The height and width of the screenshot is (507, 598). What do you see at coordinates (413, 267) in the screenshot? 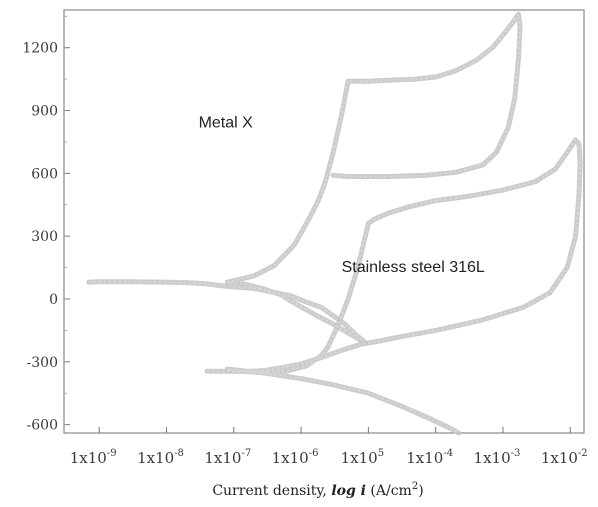
I see `annotation-2: Stainless steel 316L` at bounding box center [413, 267].